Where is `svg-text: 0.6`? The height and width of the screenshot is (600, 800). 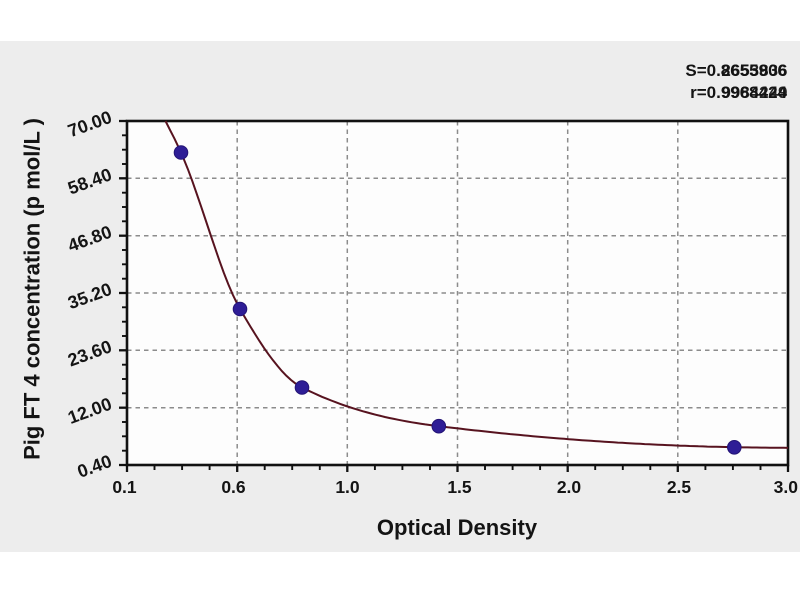
svg-text: 0.6 is located at coordinates (233, 487).